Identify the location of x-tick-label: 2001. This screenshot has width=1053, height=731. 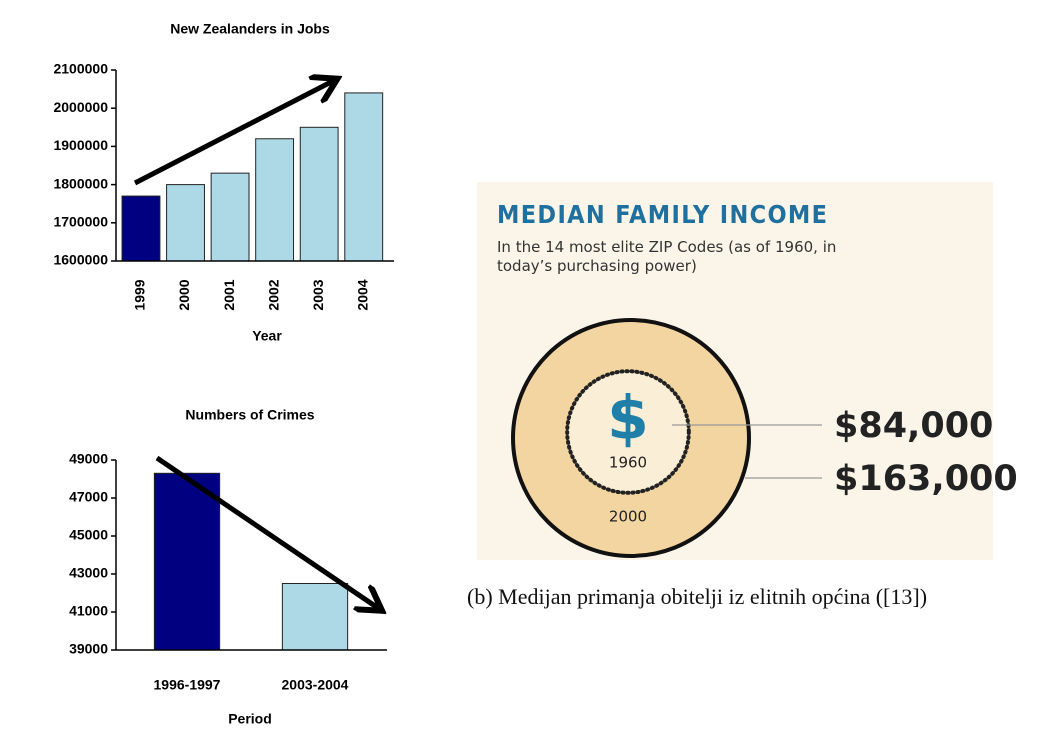
(229, 294).